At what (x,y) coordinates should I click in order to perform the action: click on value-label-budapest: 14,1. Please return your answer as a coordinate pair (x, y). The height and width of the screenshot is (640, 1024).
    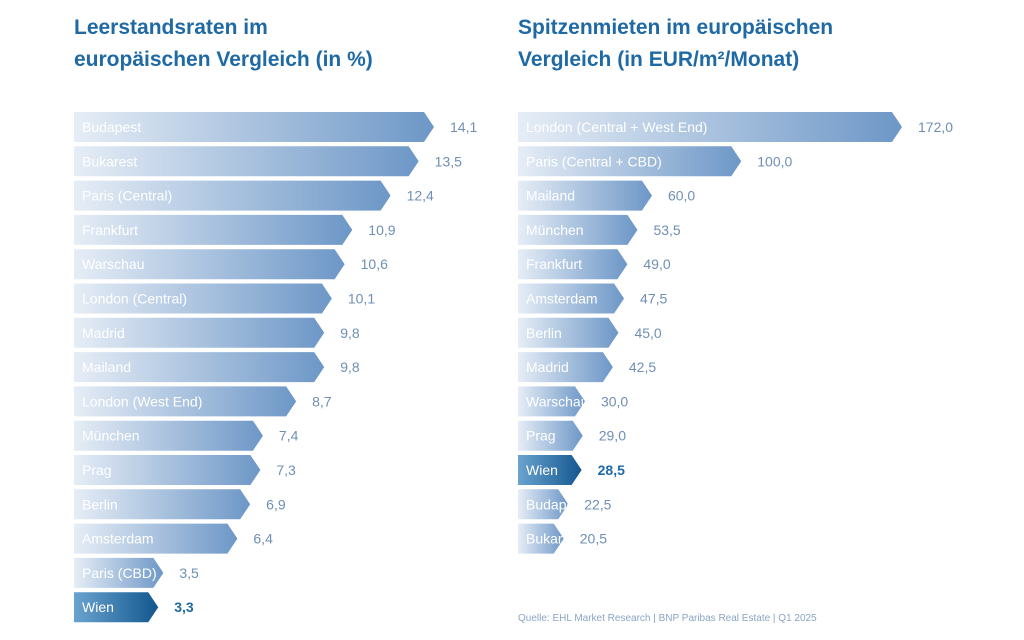
    Looking at the image, I should click on (463, 127).